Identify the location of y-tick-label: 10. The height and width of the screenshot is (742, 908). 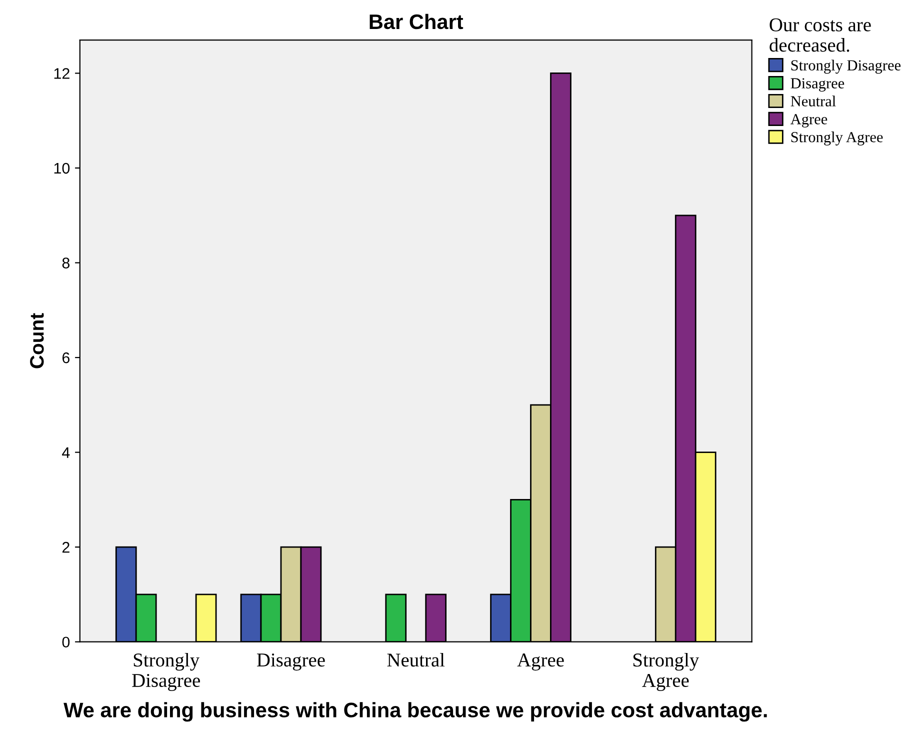
(62, 168).